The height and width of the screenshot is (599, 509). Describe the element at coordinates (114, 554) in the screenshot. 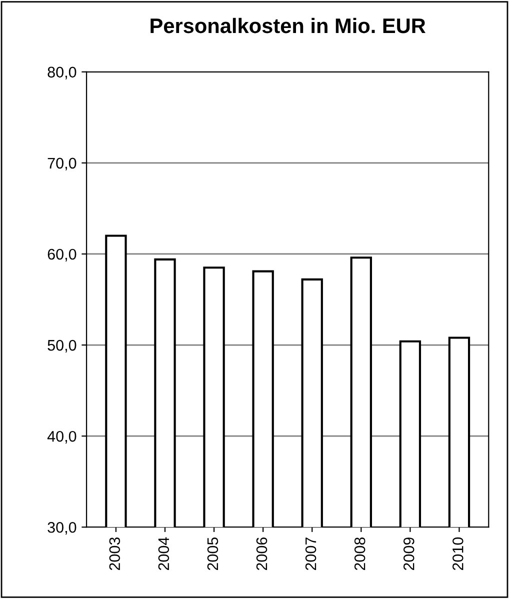

I see `x-tick-label: 2003` at that location.